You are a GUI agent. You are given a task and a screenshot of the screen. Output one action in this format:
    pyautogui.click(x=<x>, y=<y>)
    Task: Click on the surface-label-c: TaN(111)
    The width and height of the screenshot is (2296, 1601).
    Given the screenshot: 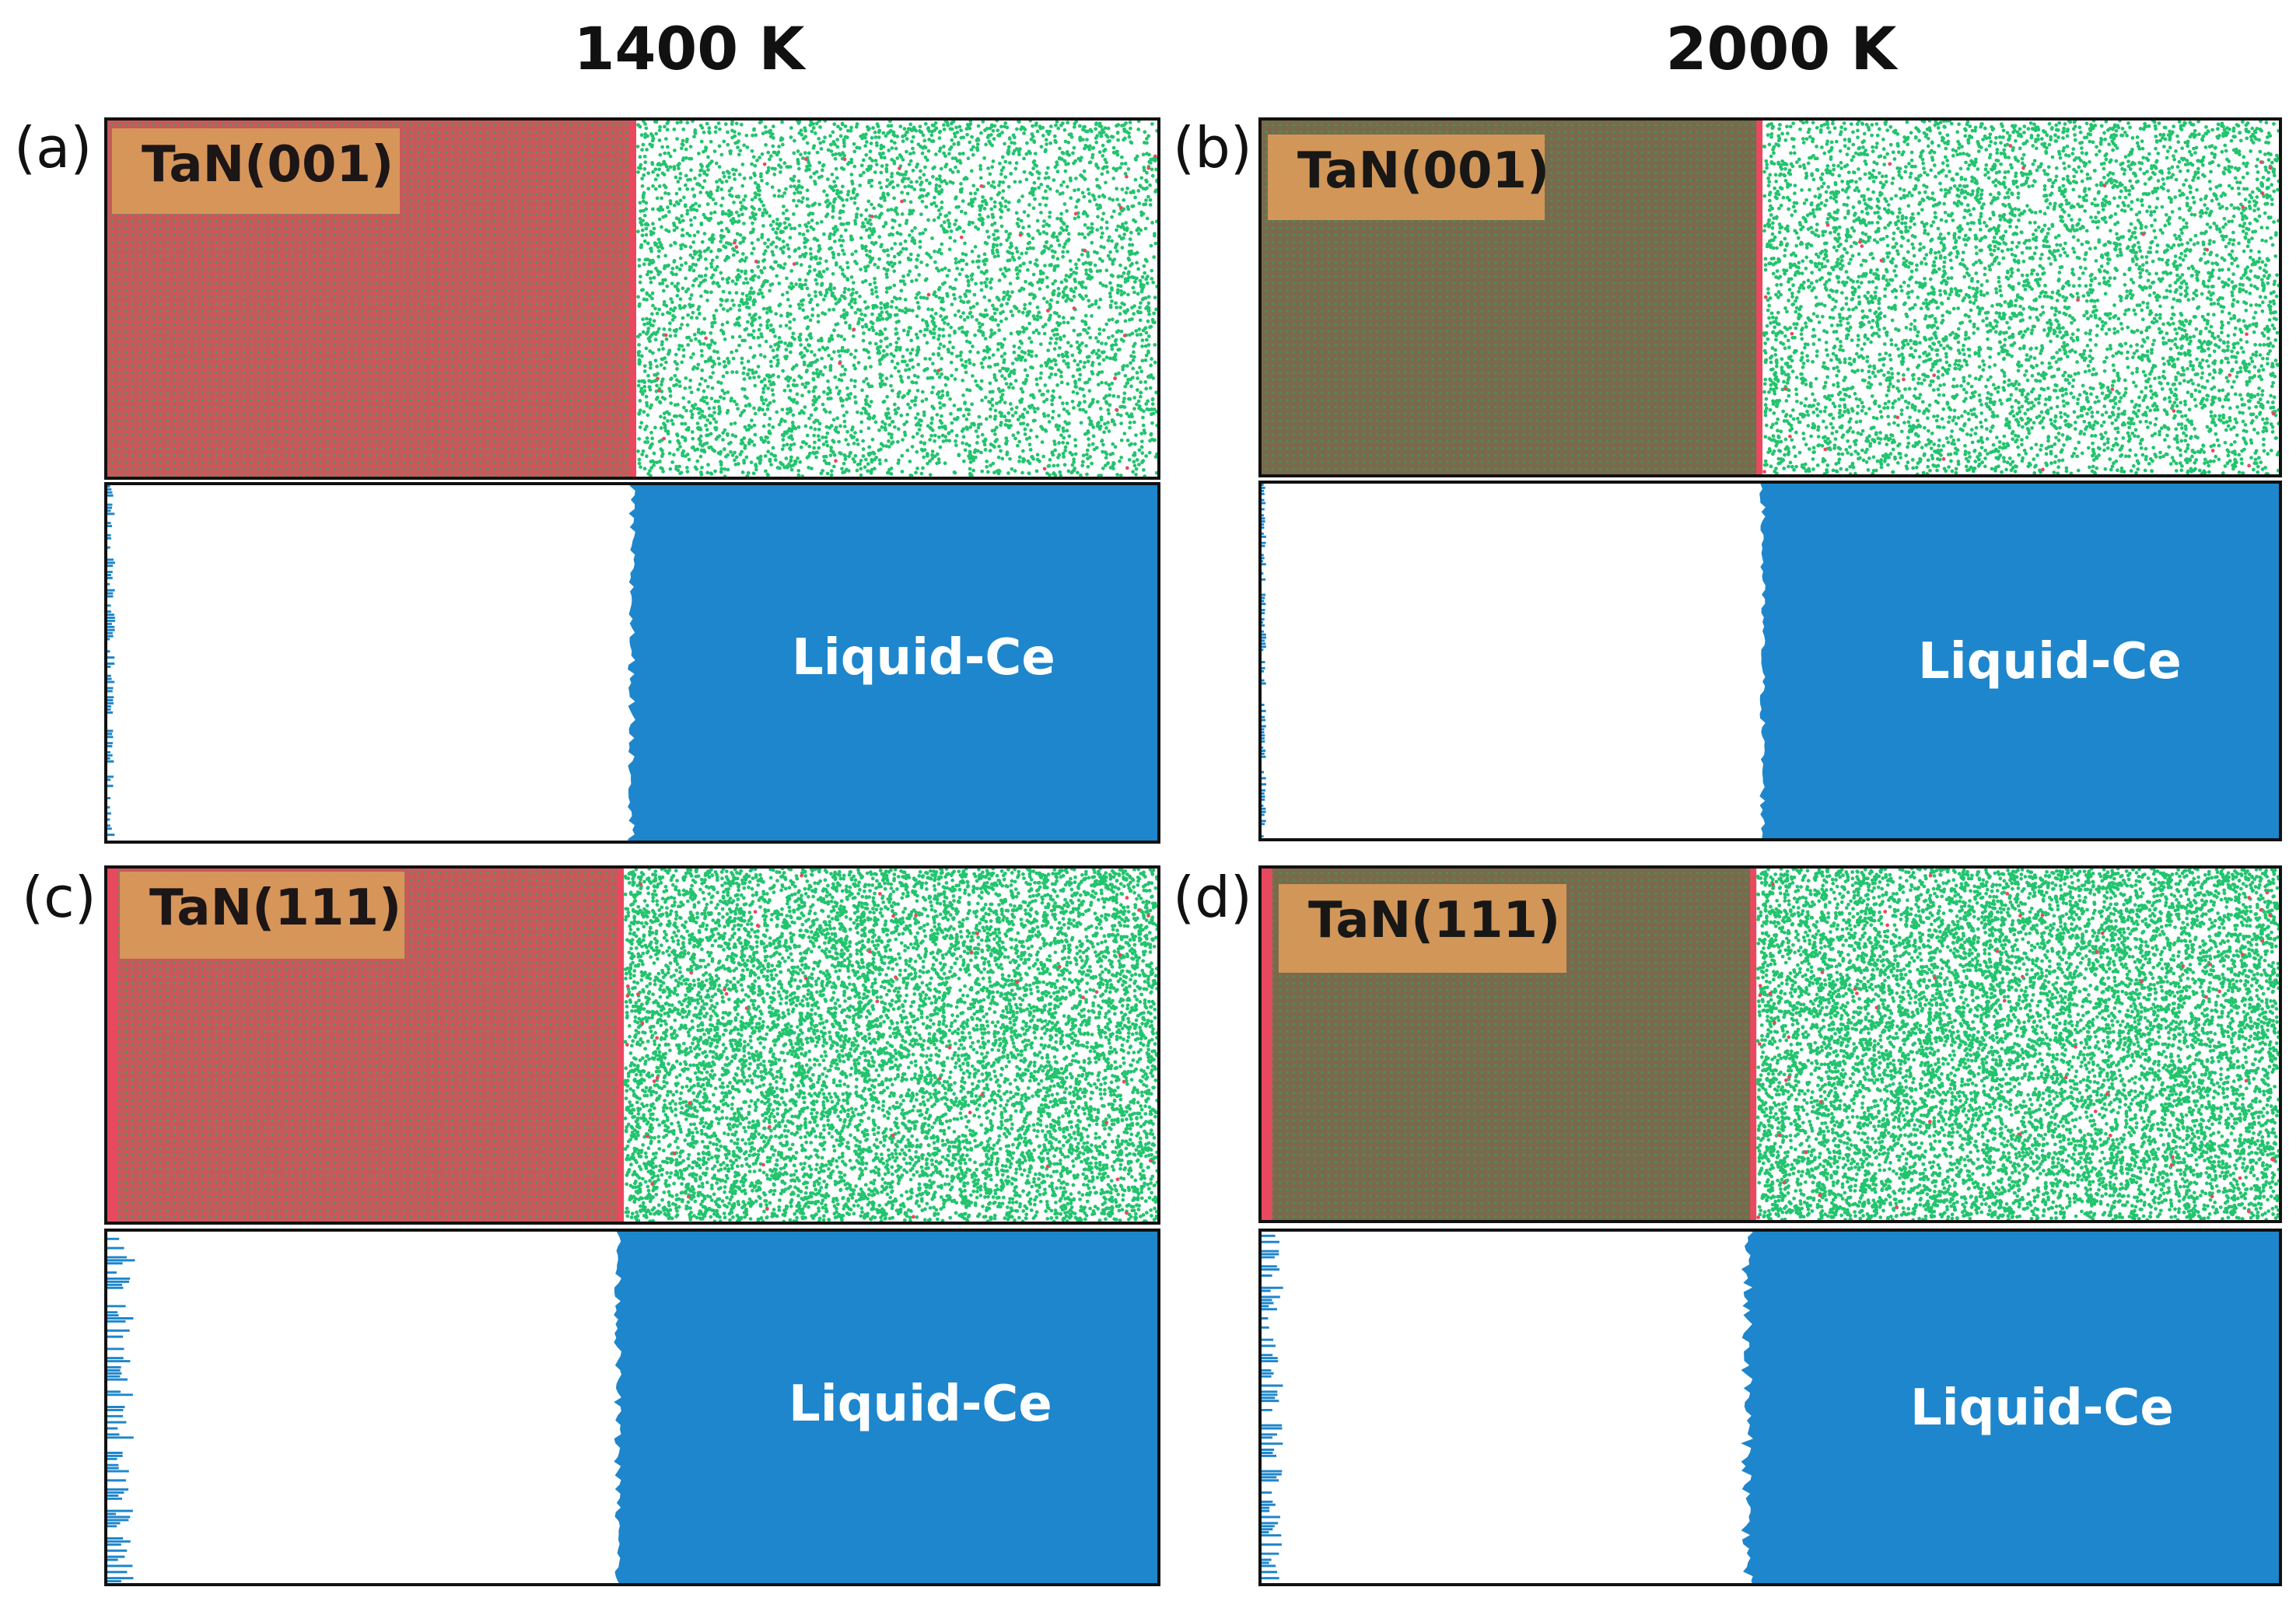 What is the action you would take?
    pyautogui.click(x=262, y=915)
    